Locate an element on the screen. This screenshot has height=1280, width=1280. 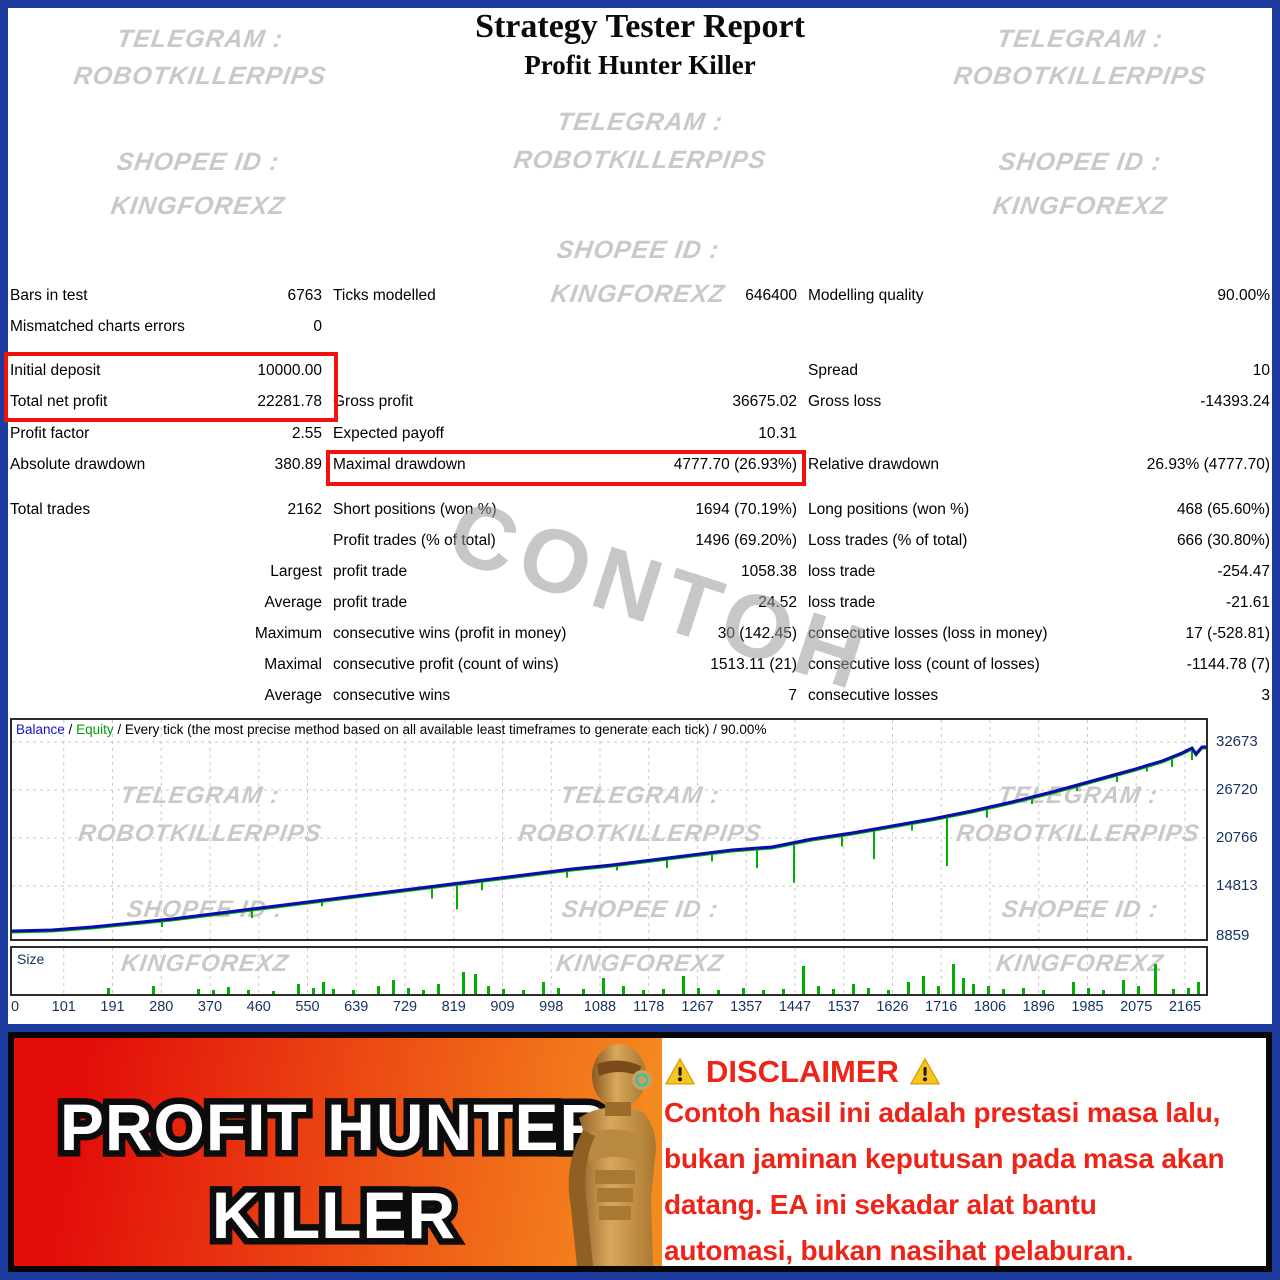
x-axis-tick: 1447 is located at coordinates (795, 1007).